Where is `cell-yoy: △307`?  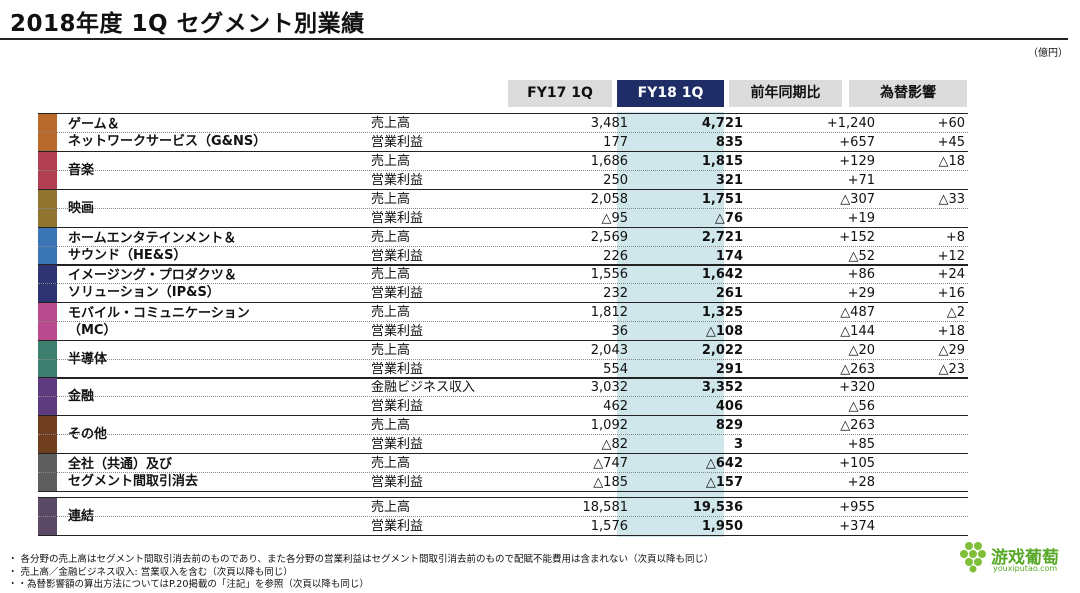
cell-yoy: △307 is located at coordinates (857, 199).